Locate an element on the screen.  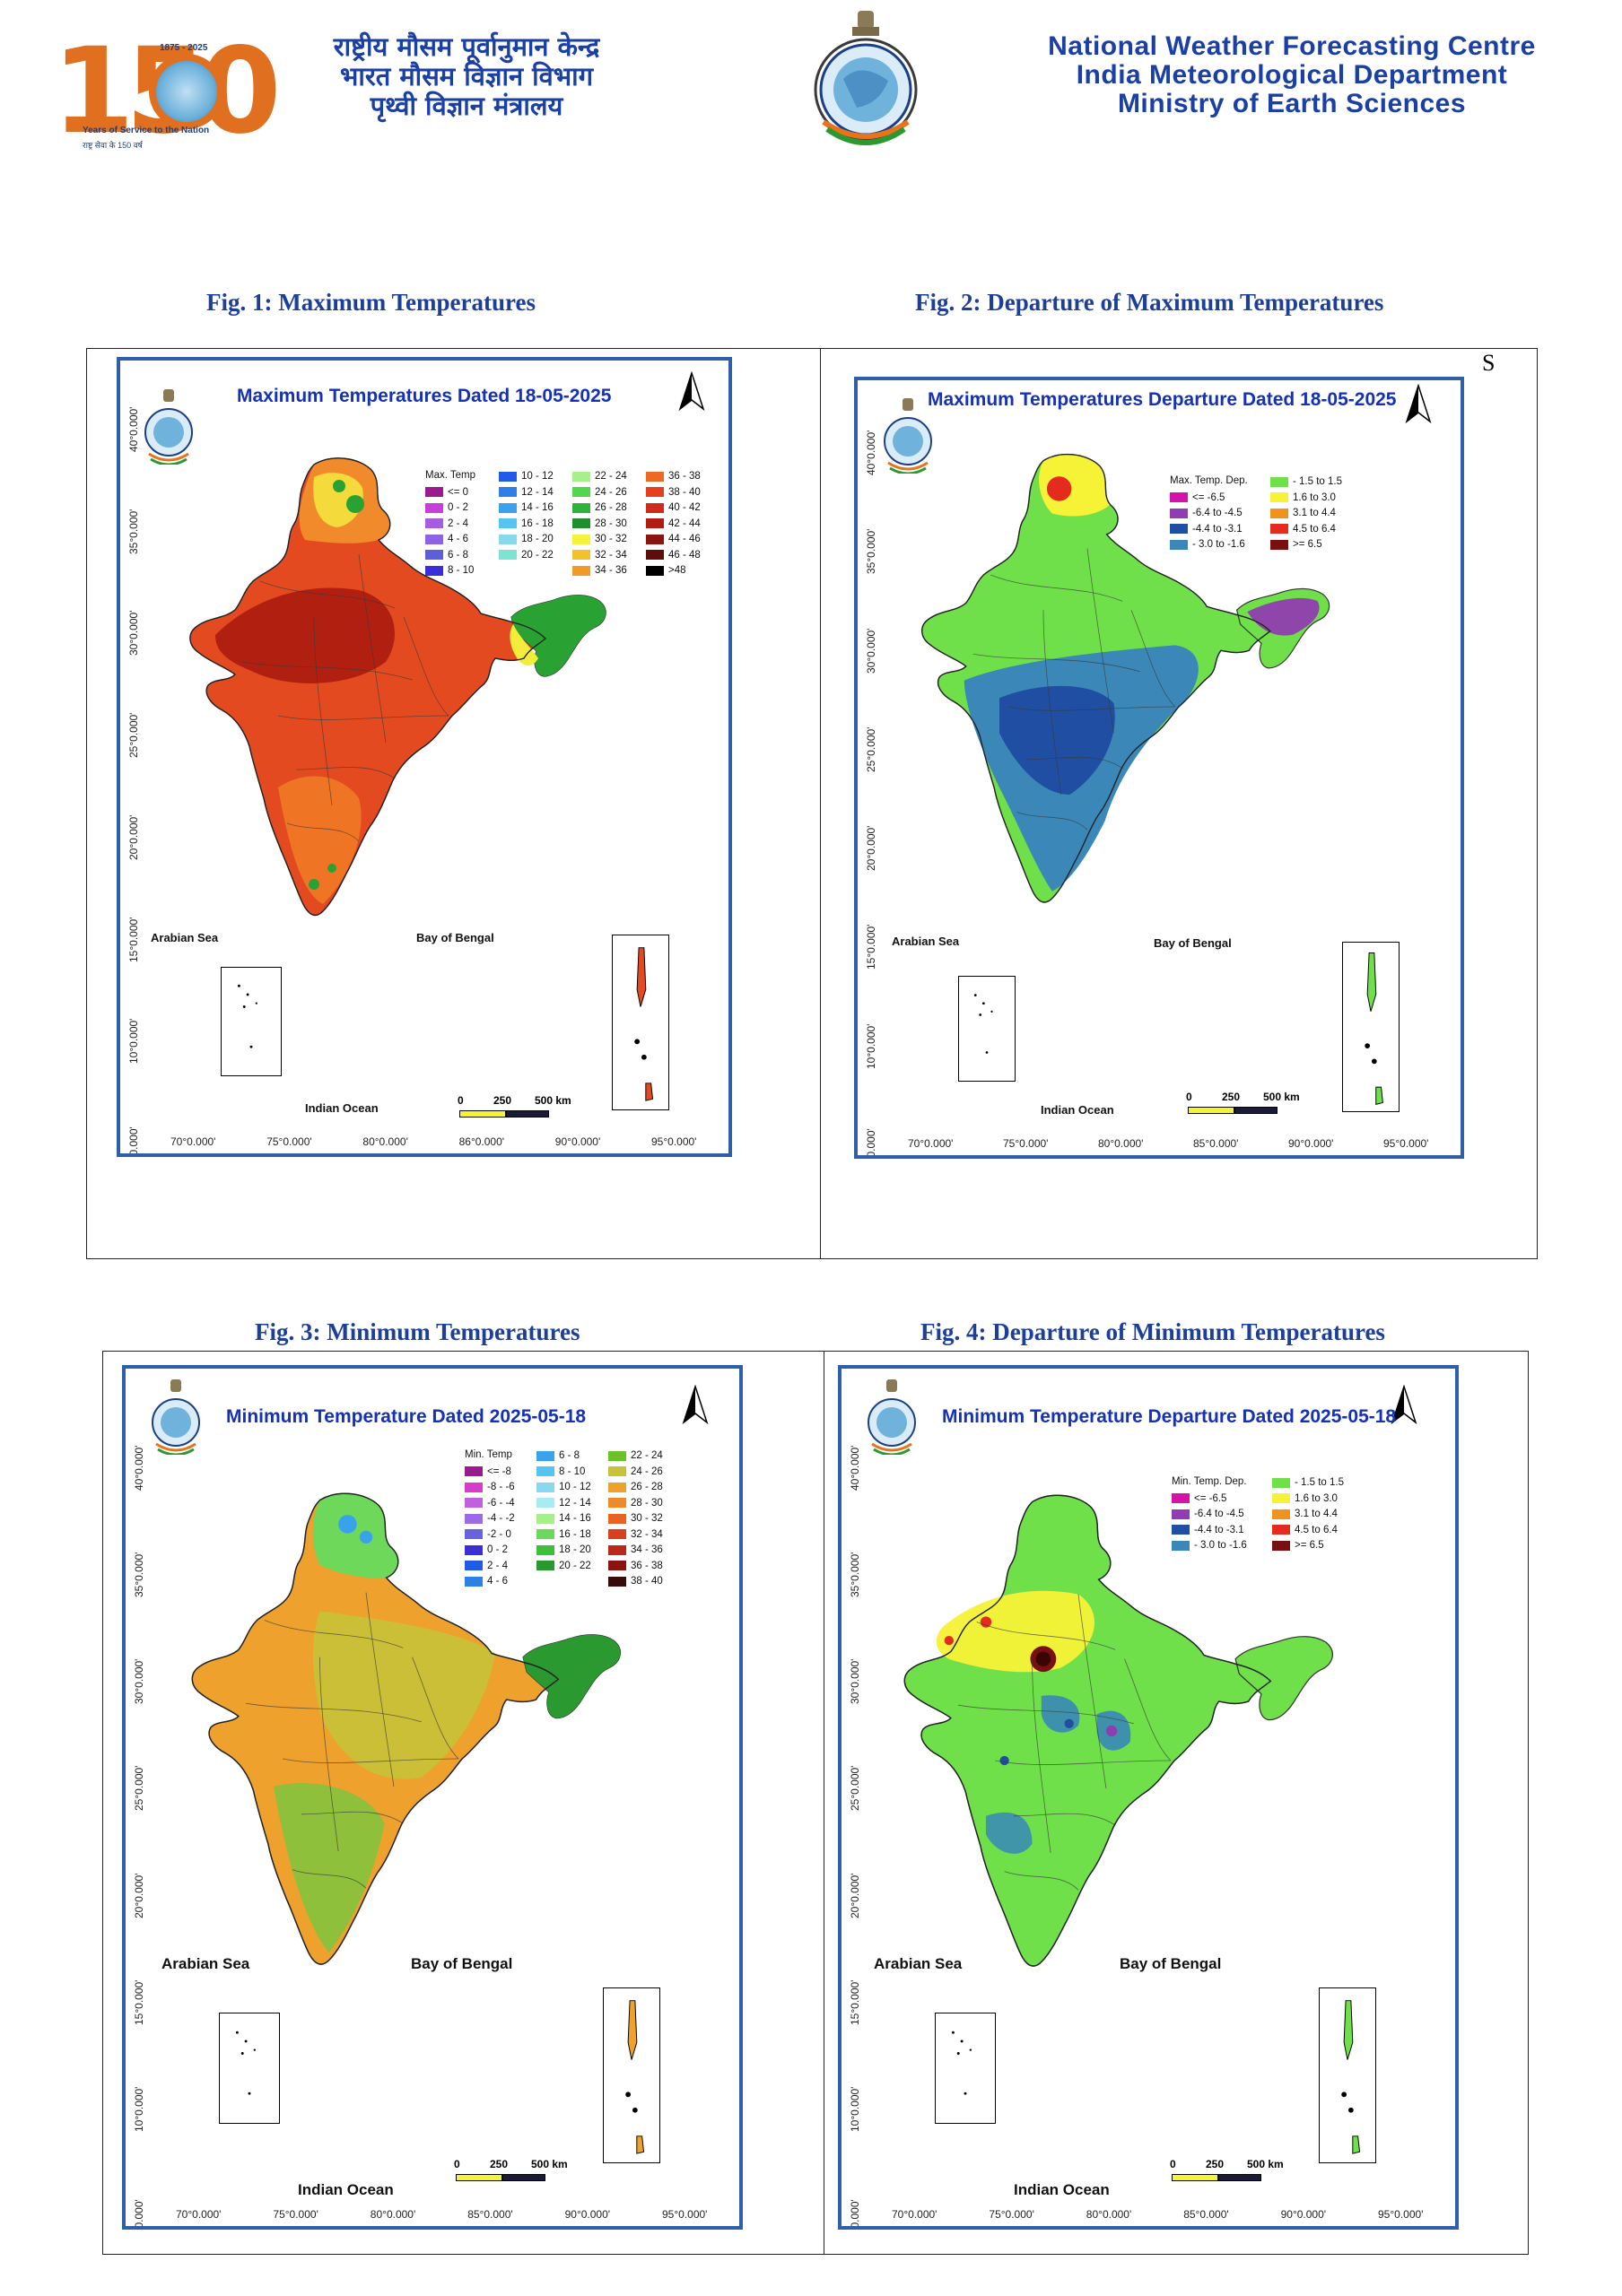
legend-label: 44 - 46 is located at coordinates (684, 539).